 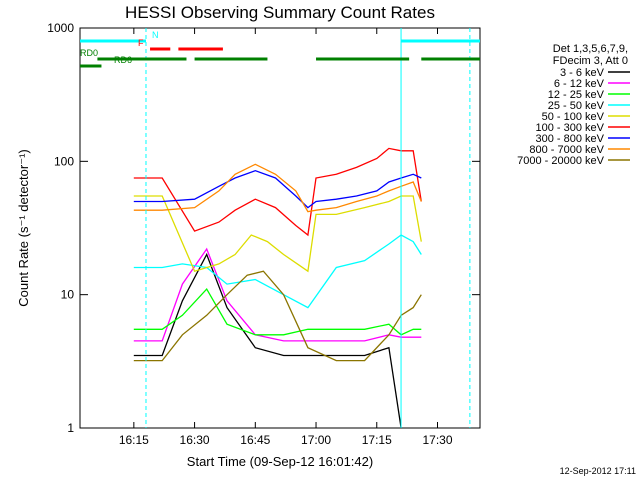 What do you see at coordinates (598, 471) in the screenshot?
I see `footer-timestamp: 12-Sep-2012 17:11` at bounding box center [598, 471].